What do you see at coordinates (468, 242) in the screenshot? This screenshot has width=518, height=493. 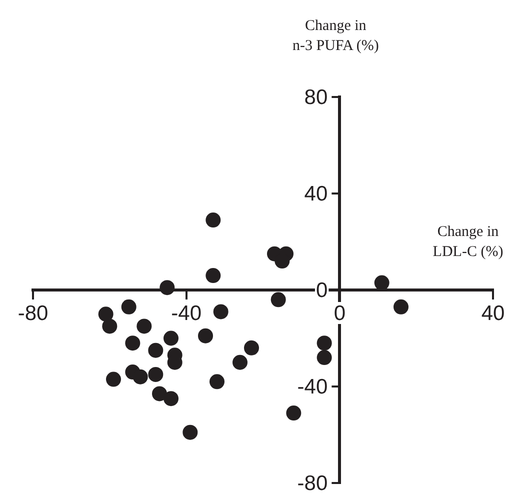 I see `x-axis-title: Change in LDL-C (%)` at bounding box center [468, 242].